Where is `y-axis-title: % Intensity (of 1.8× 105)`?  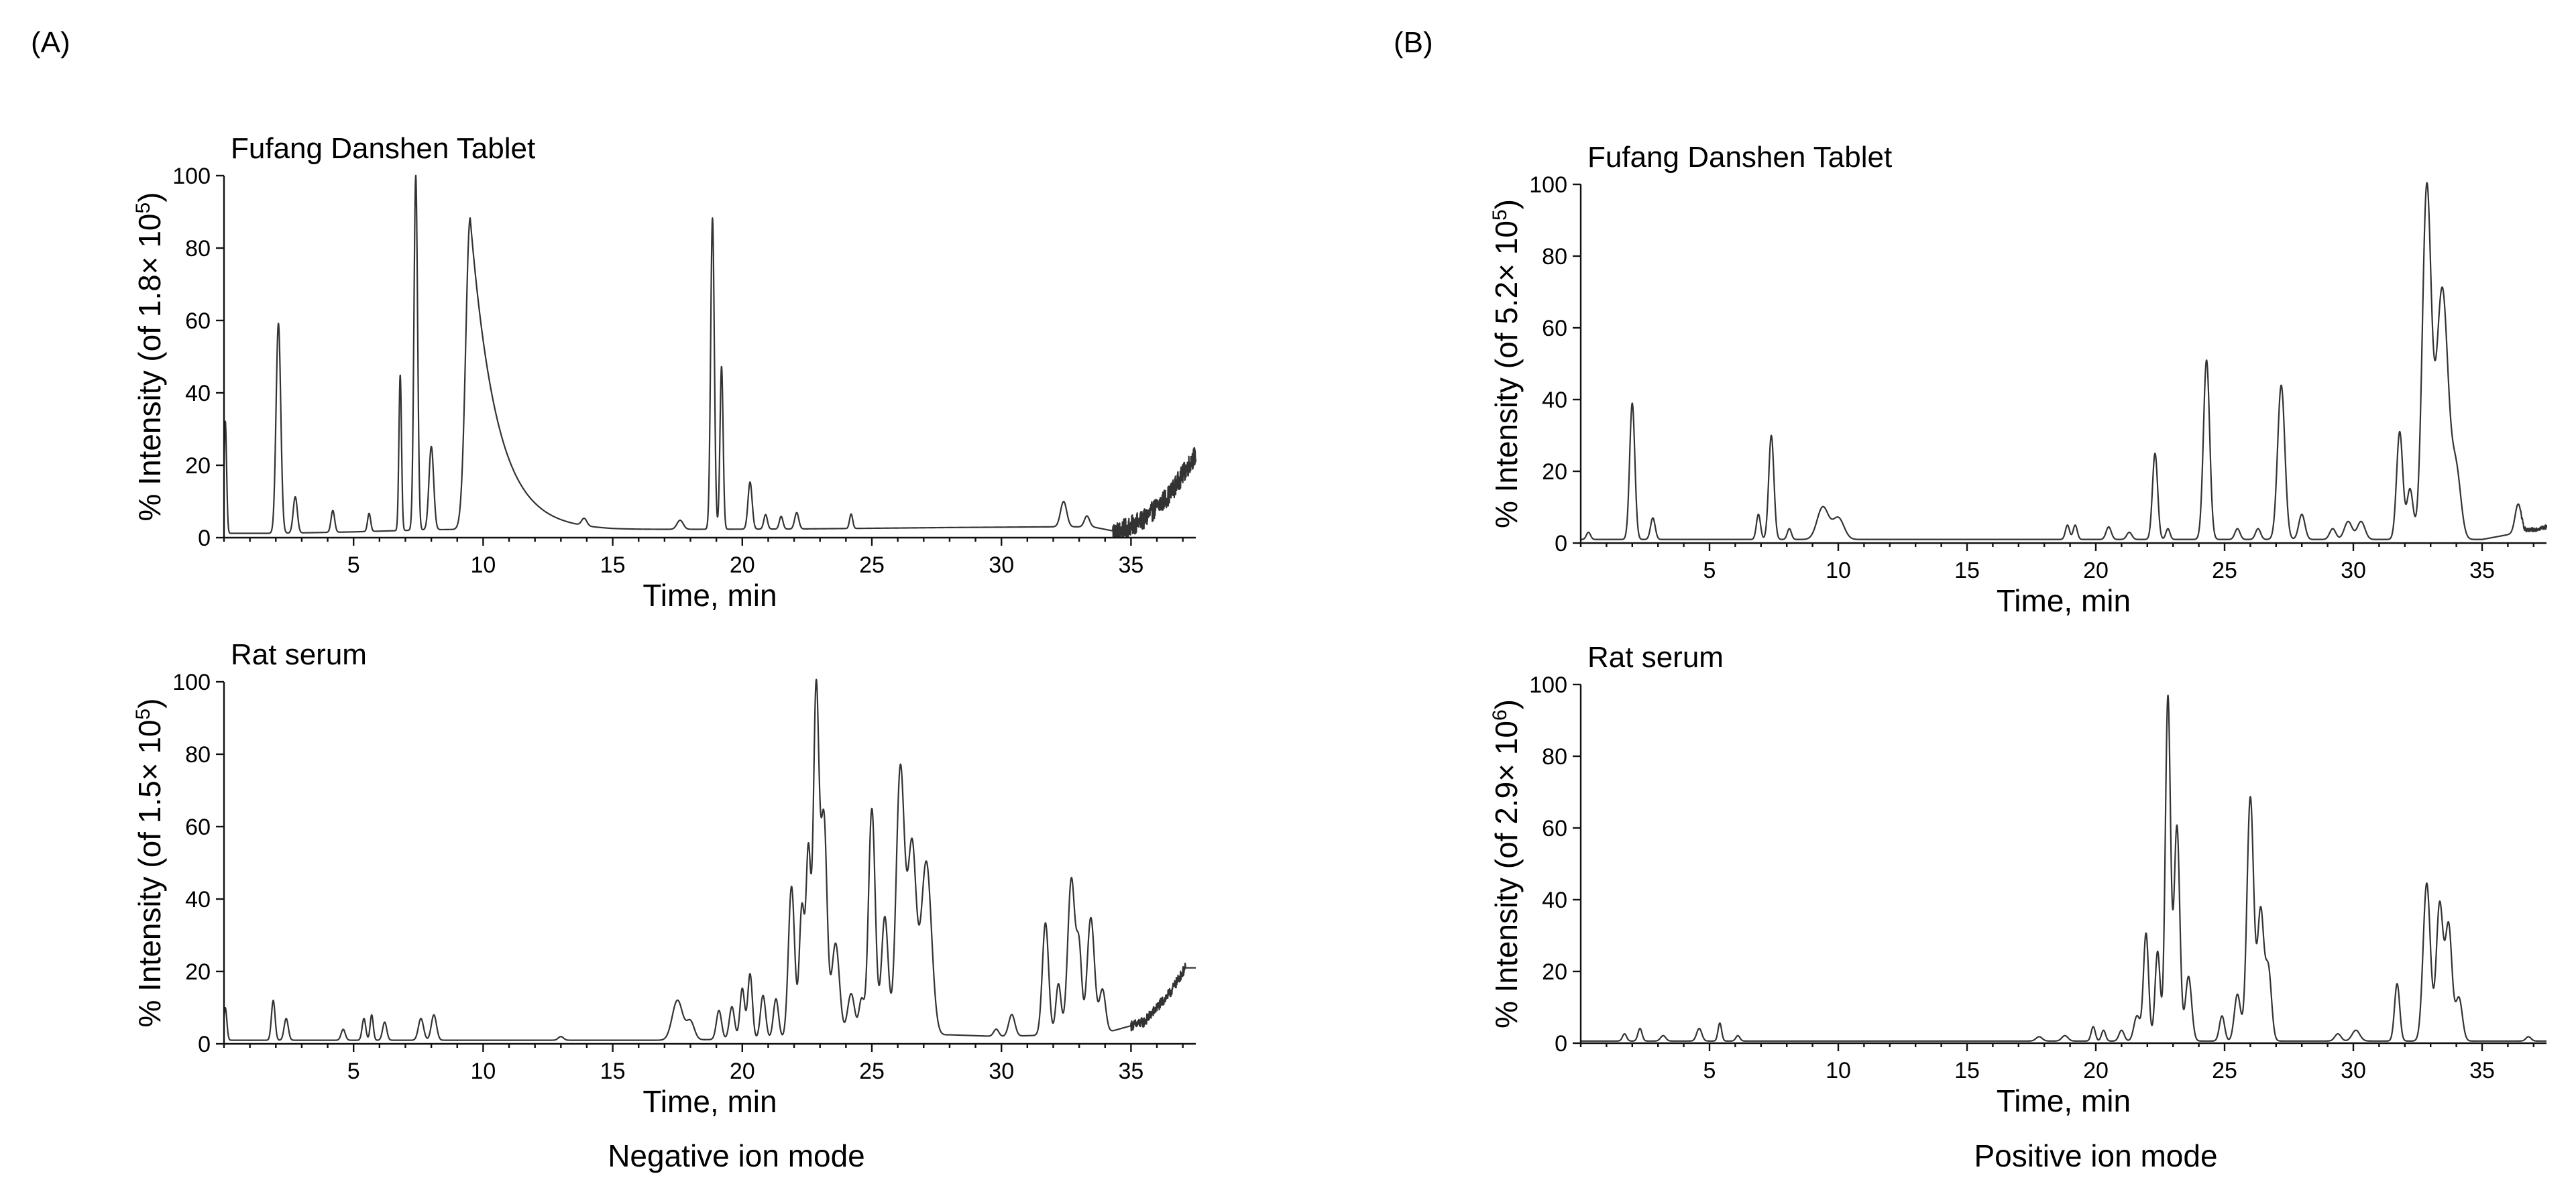
y-axis-title: % Intensity (of 1.8× 105) is located at coordinates (149, 356).